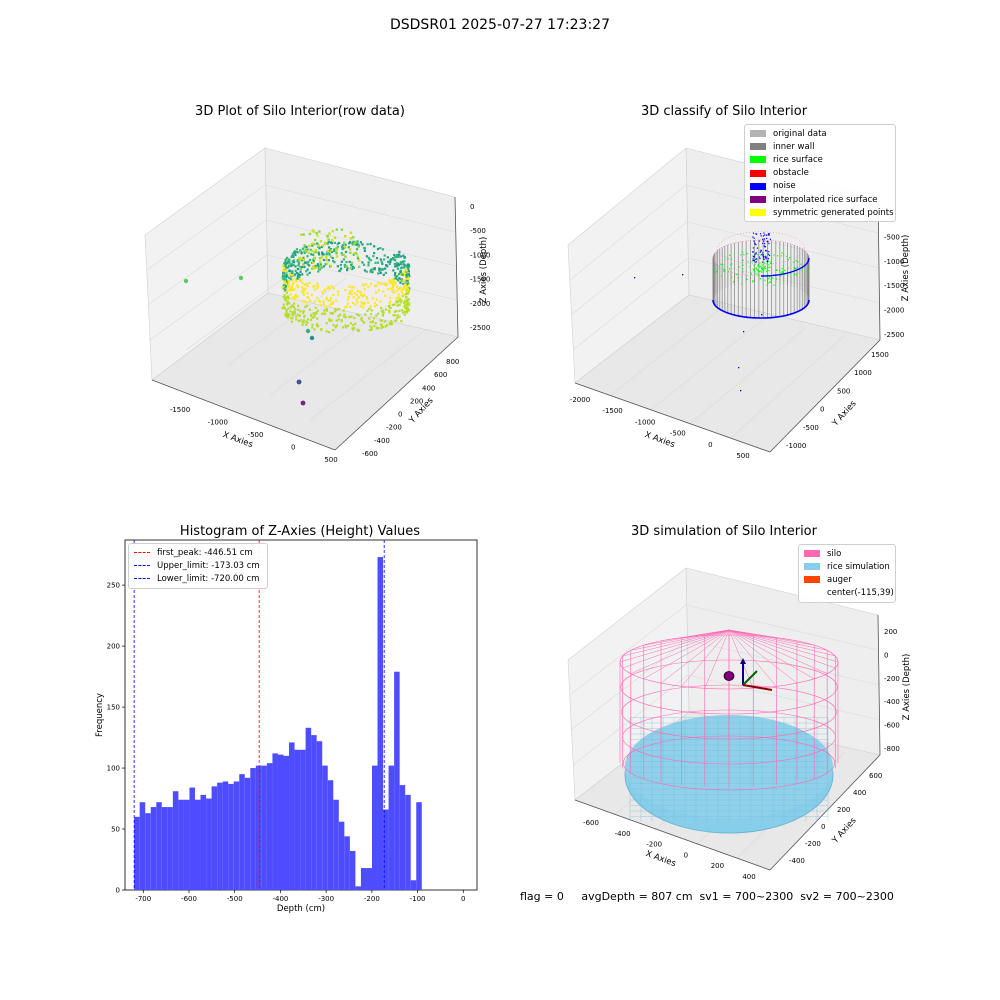  I want to click on panel-title-simulation: 3D simulation of Silo Interior, so click(724, 531).